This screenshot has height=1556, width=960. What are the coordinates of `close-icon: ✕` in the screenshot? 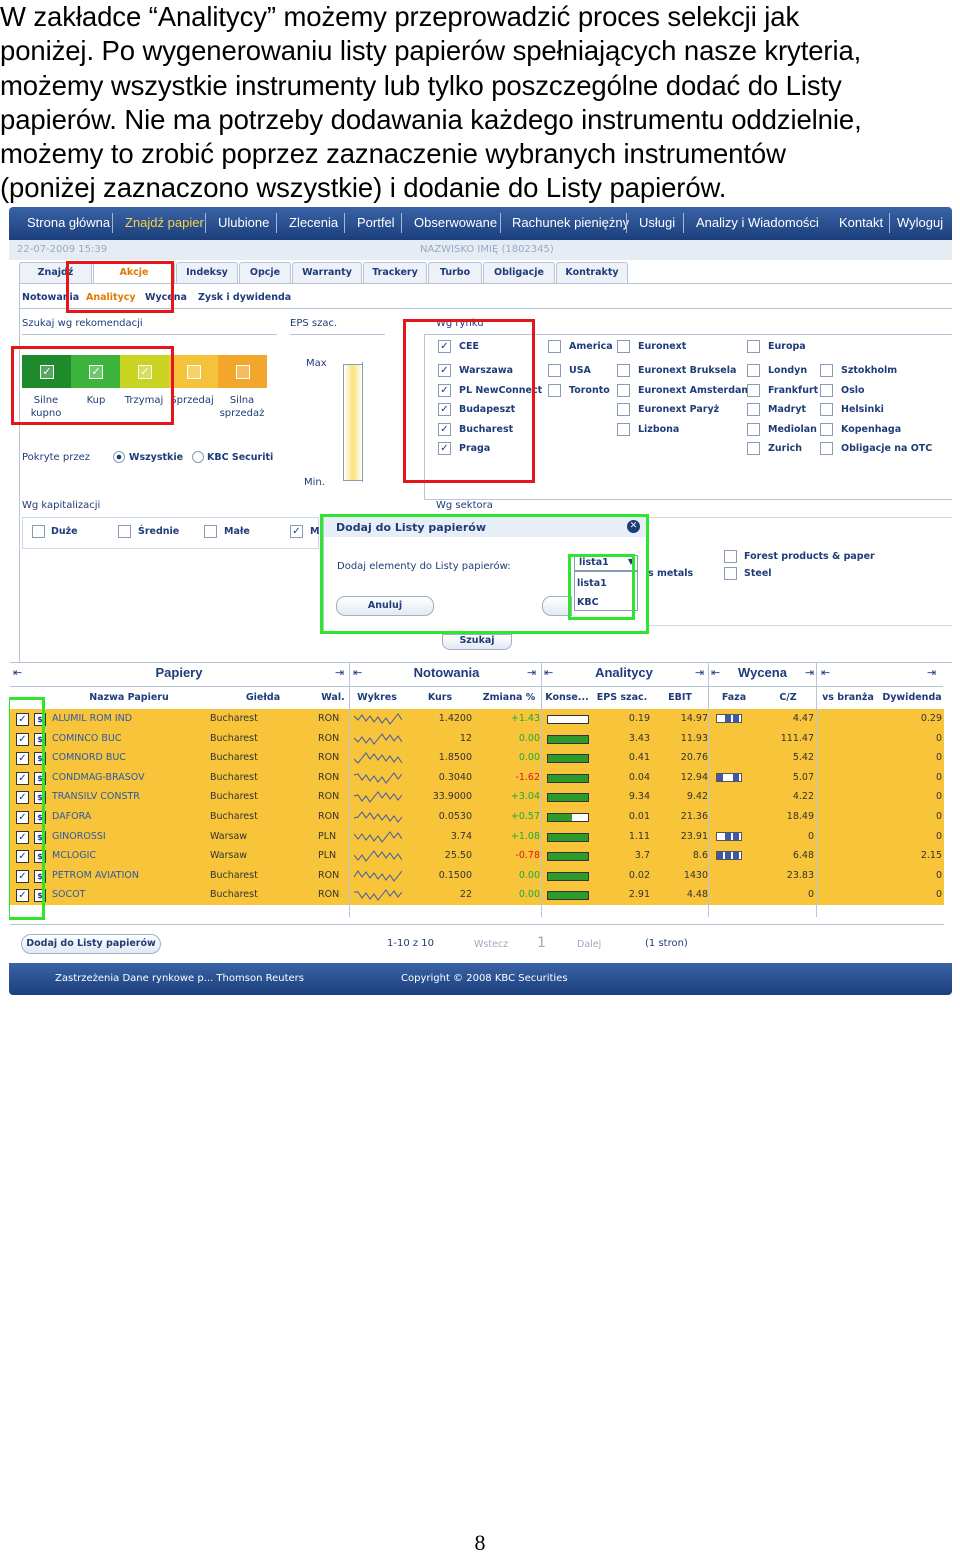 It's located at (633, 526).